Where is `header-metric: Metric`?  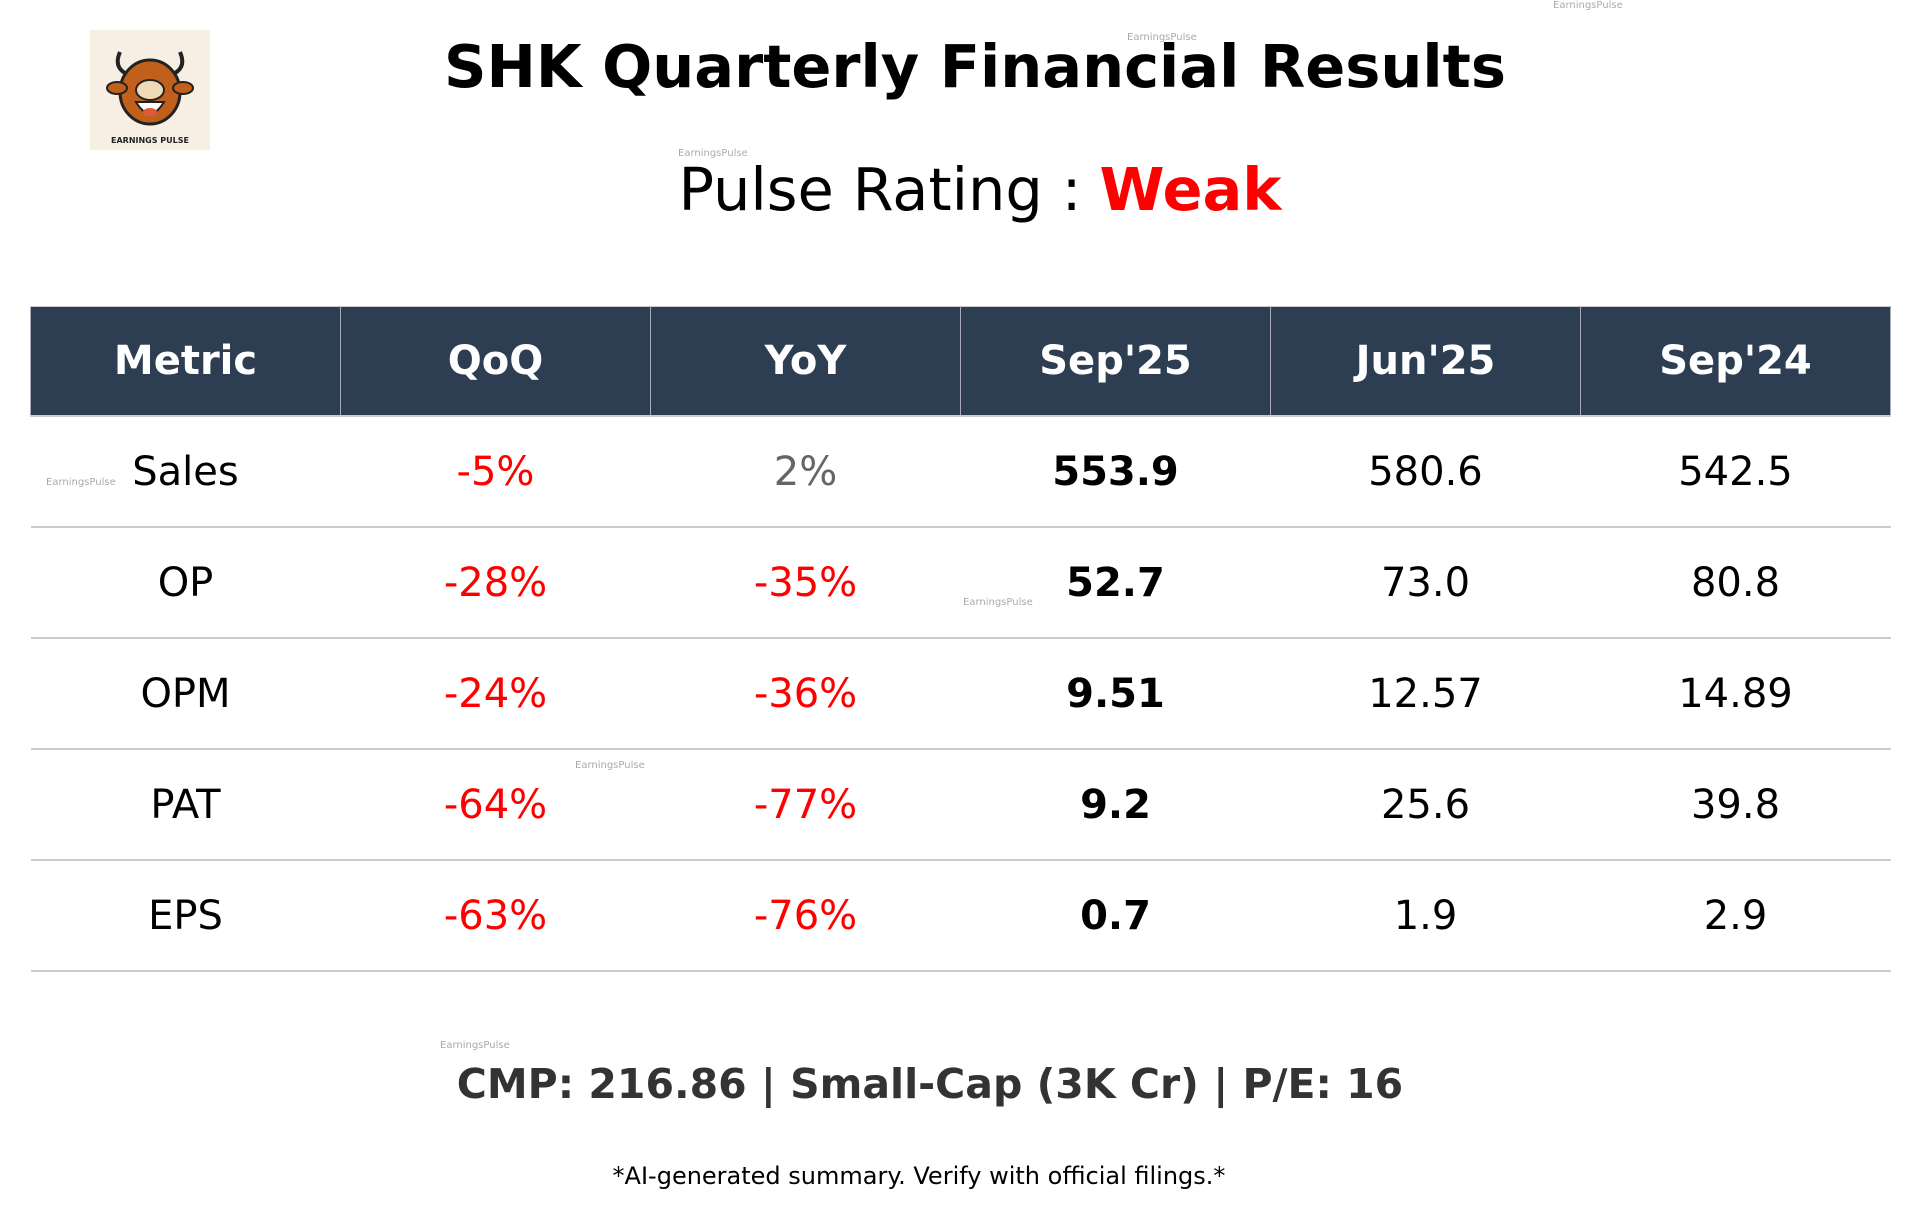 header-metric: Metric is located at coordinates (185, 361).